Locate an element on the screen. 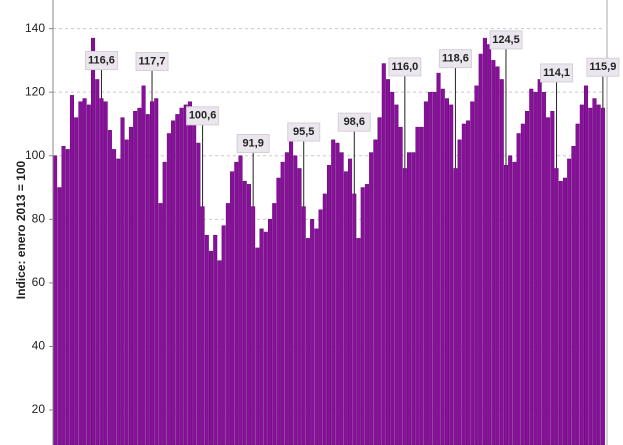 This screenshot has width=623, height=445. annotation-label: 115,9 is located at coordinates (602, 67).